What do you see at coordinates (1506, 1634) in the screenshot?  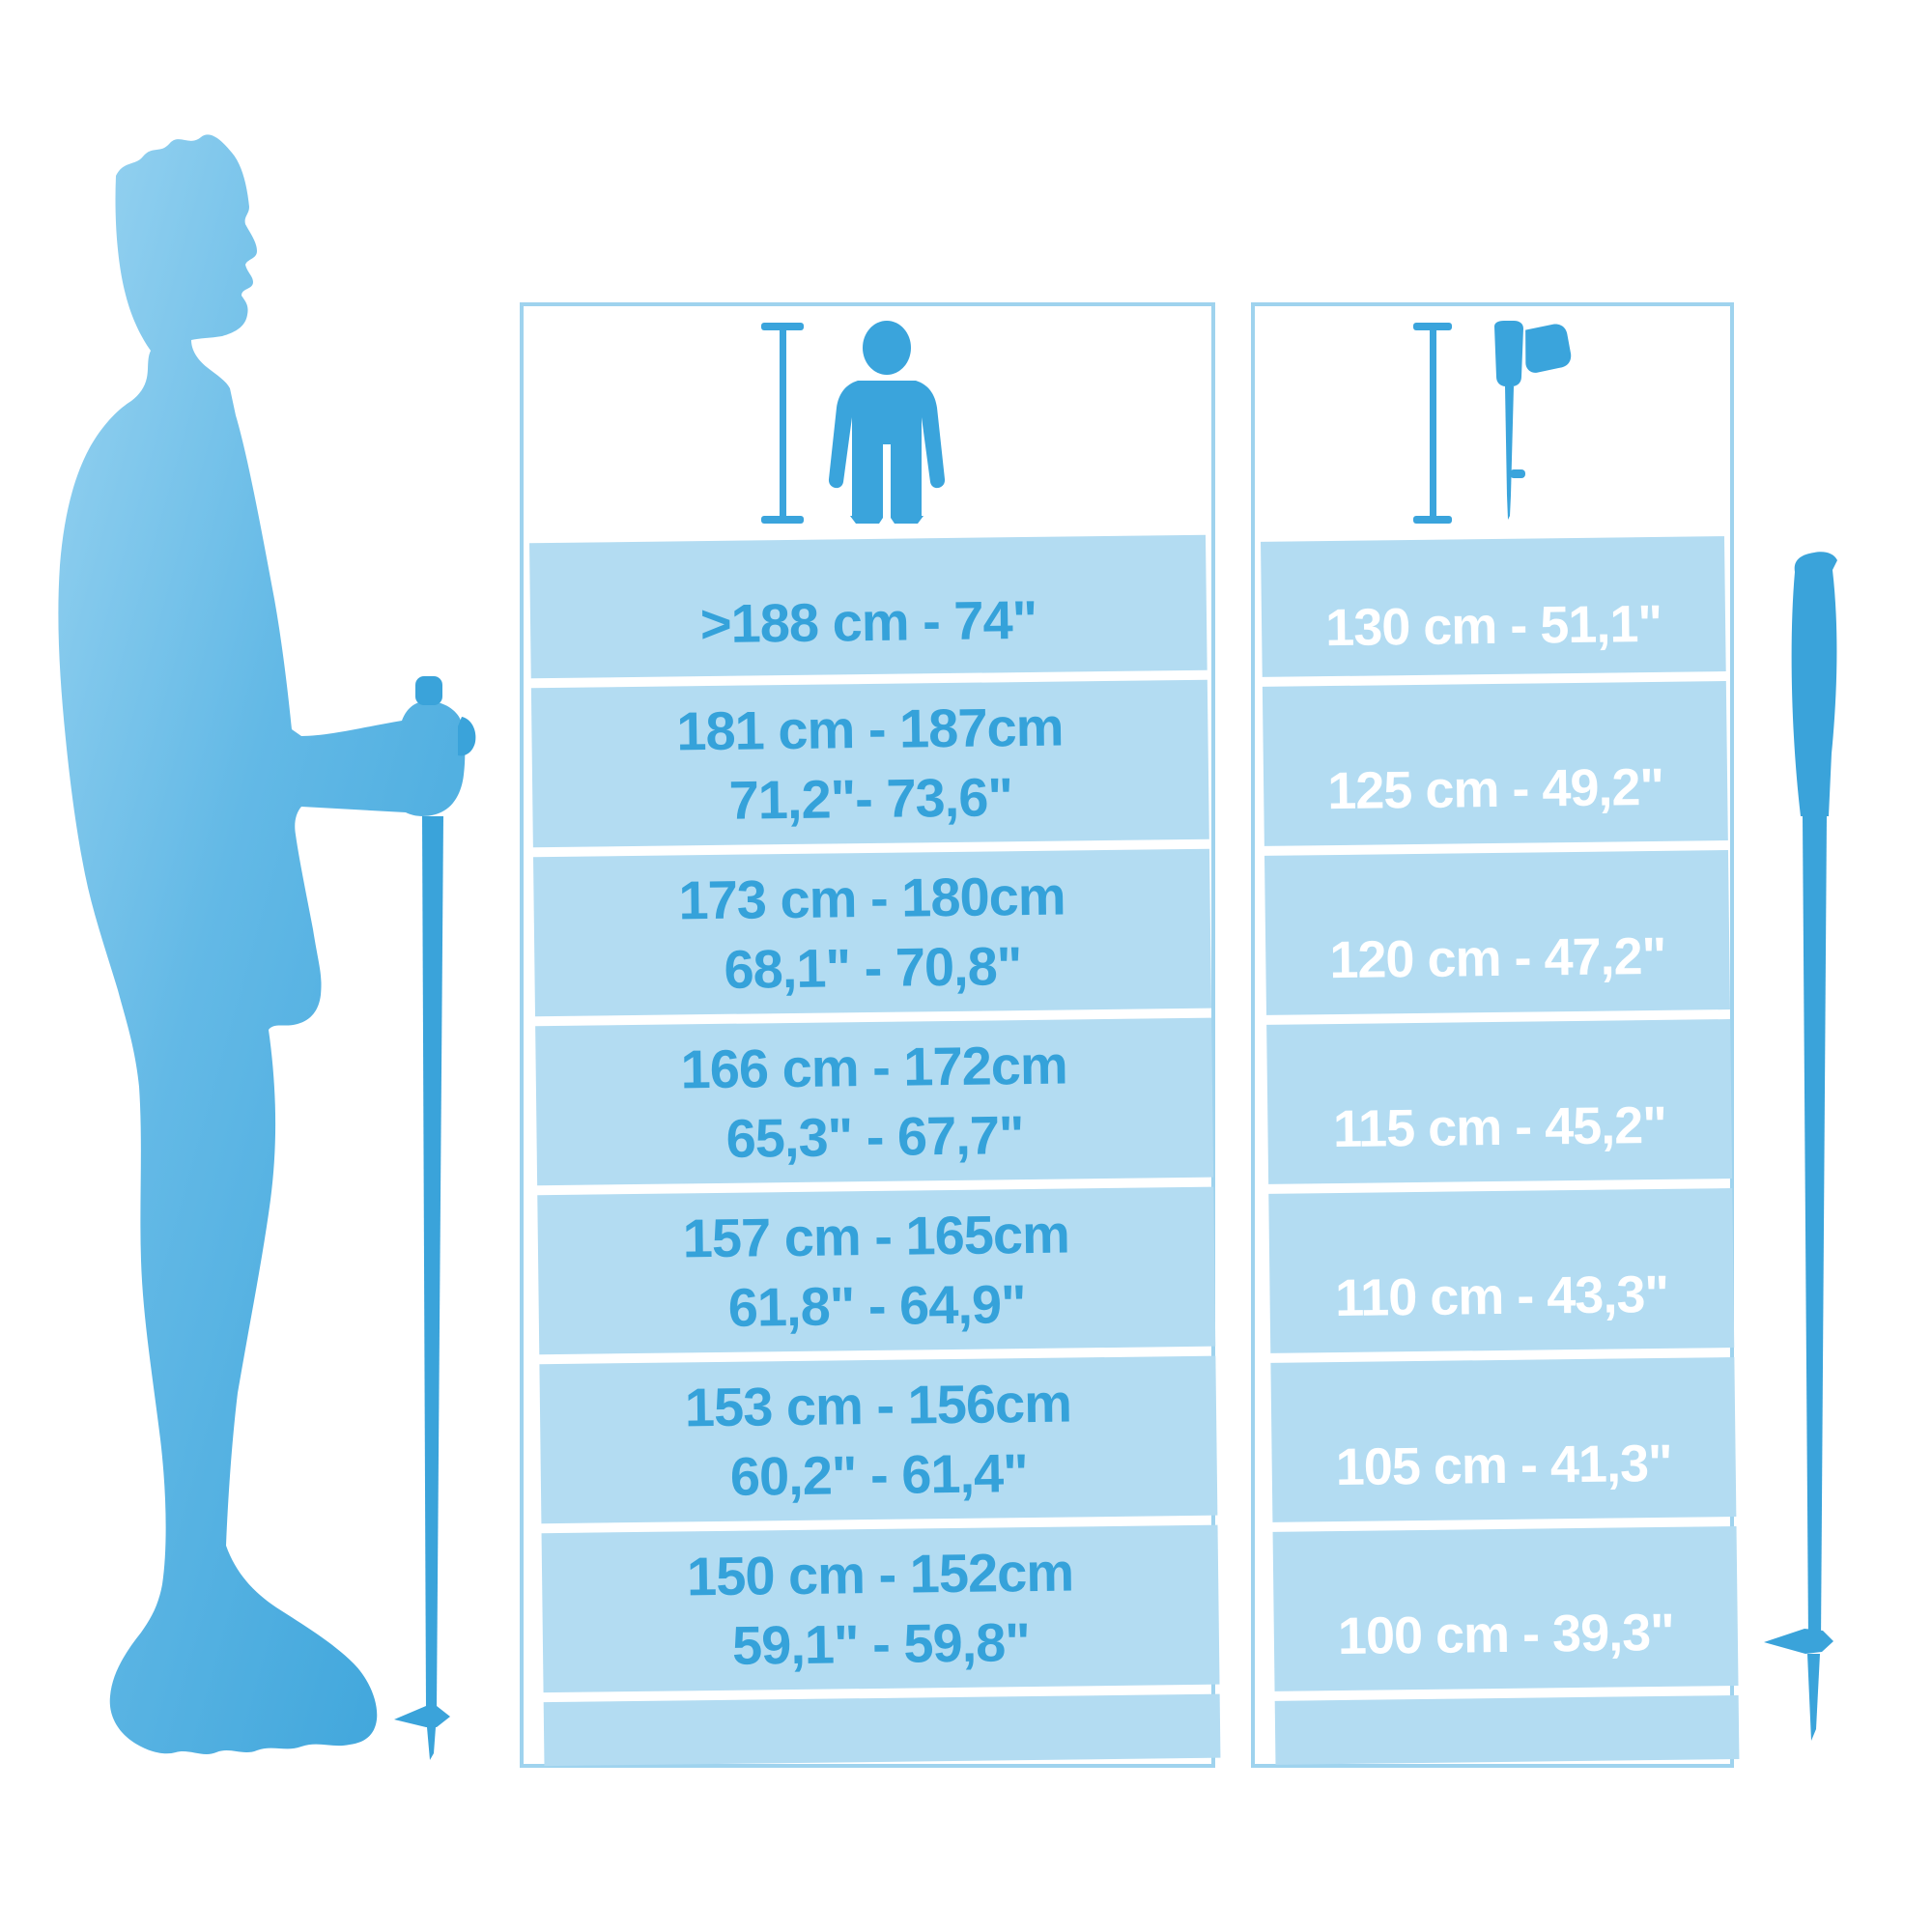 I see `pole-length-value: 100 cm - 39,3"` at bounding box center [1506, 1634].